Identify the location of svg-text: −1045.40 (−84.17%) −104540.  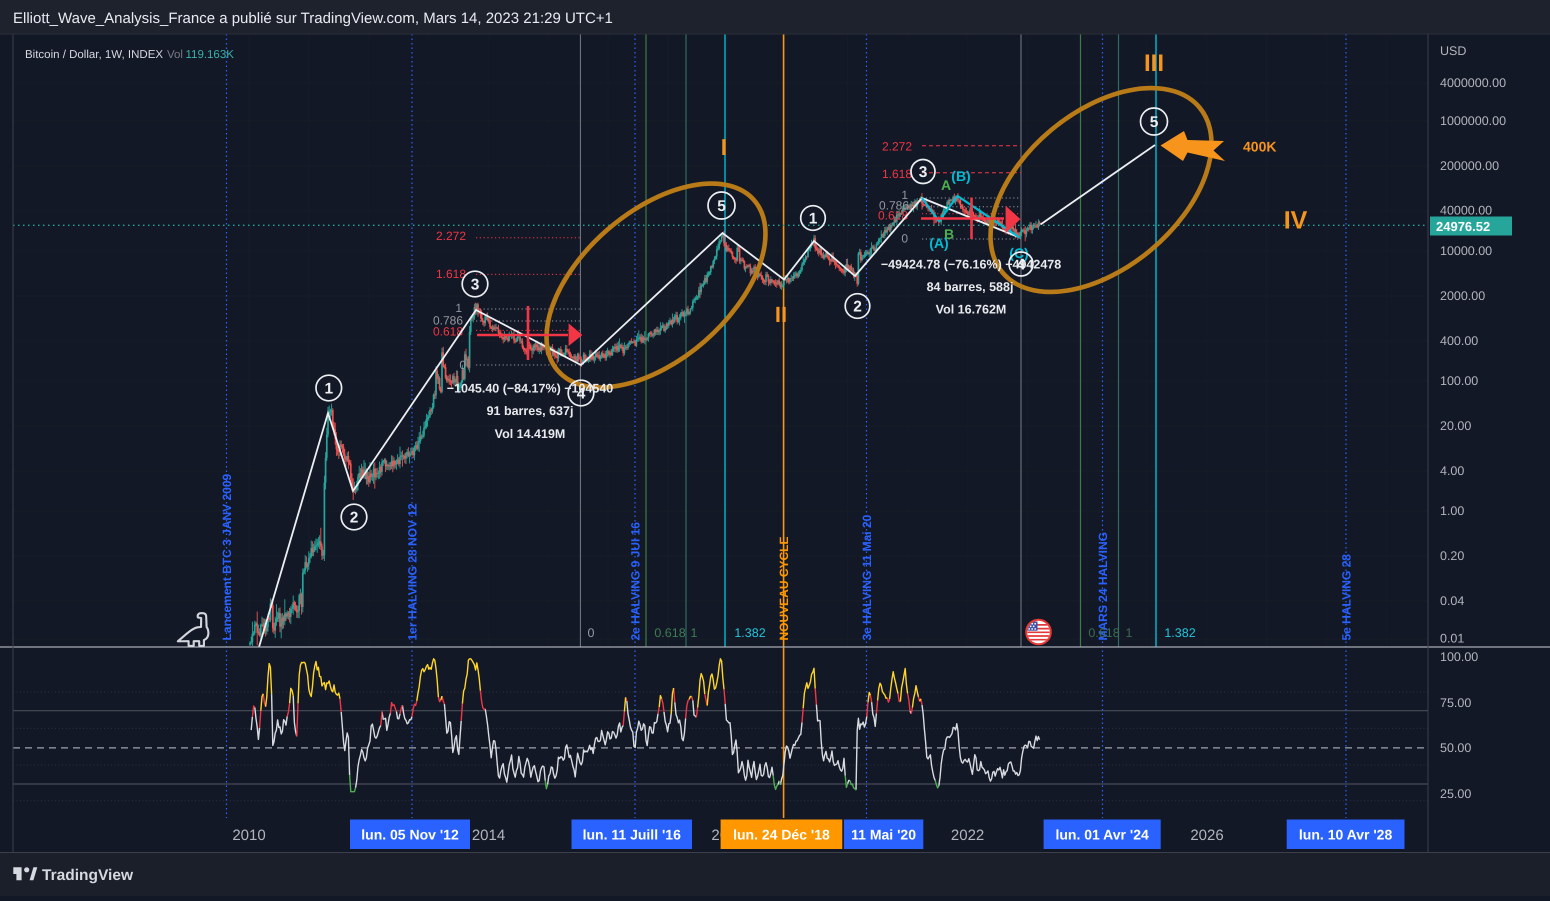
(530, 389).